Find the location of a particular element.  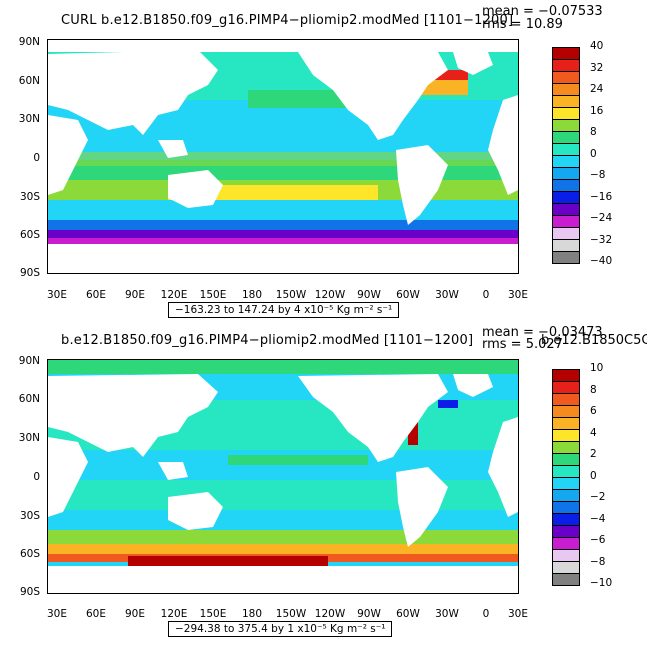

mean-stat: mean = −0.07533 is located at coordinates (542, 11).